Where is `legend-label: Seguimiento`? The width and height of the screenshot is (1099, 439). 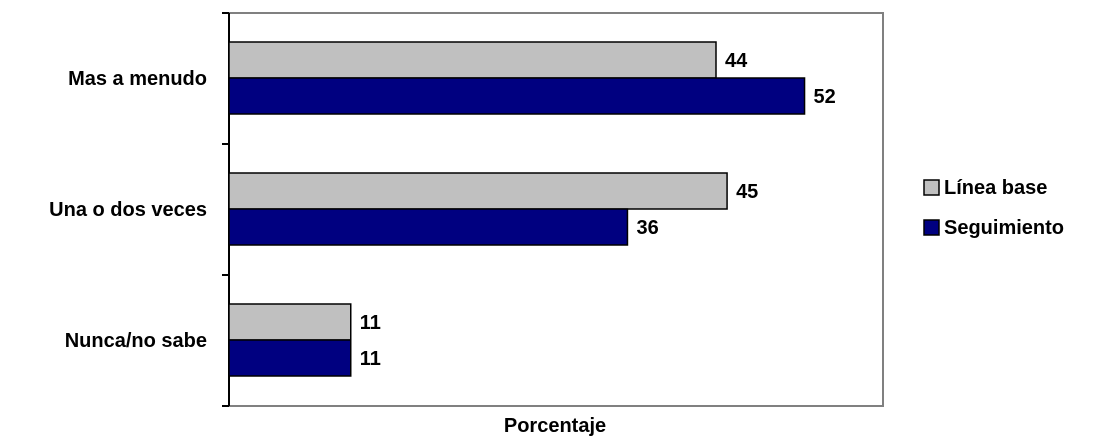
legend-label: Seguimiento is located at coordinates (1004, 228).